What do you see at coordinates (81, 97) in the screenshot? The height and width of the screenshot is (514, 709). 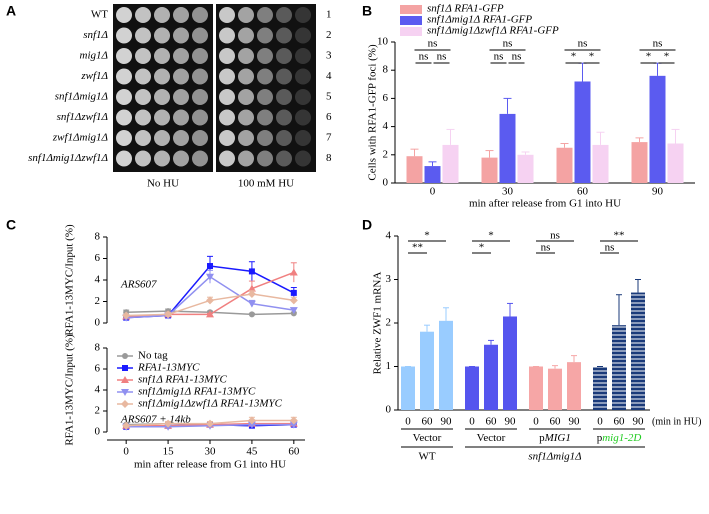 I see `strain-label: snf1Δmig1Δ` at bounding box center [81, 97].